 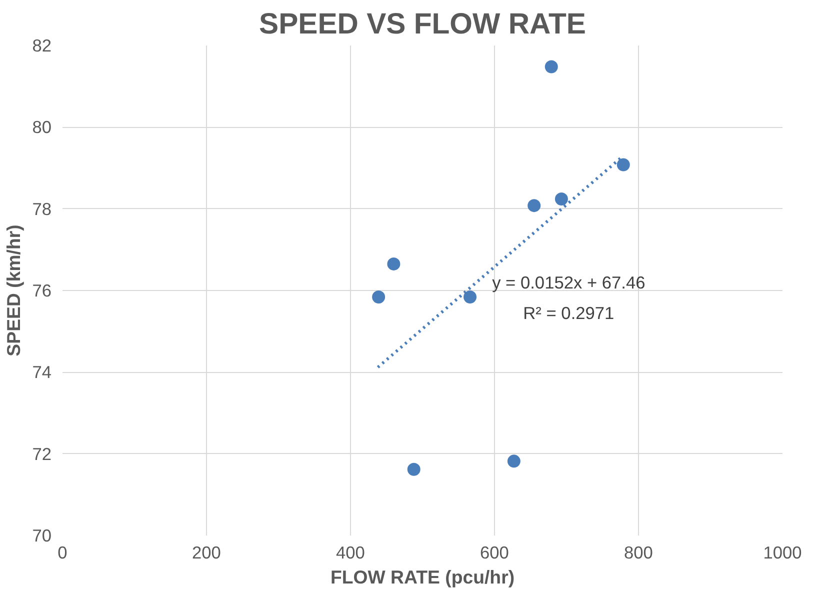 I want to click on x-tick-label: 800, so click(x=638, y=552).